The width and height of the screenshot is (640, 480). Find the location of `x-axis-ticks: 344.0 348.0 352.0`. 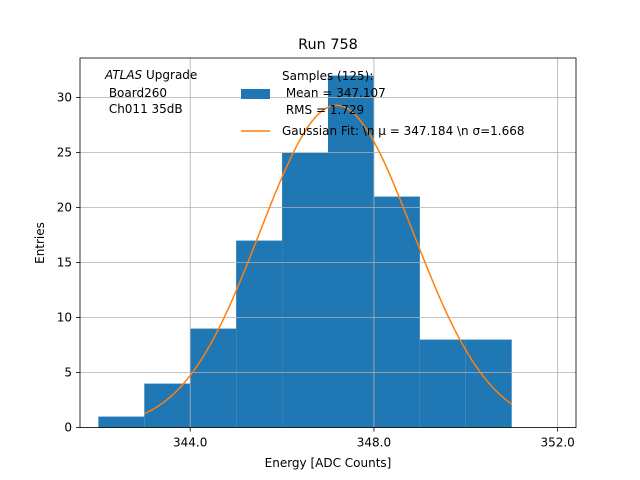

x-axis-ticks: 344.0 348.0 352.0 is located at coordinates (374, 438).